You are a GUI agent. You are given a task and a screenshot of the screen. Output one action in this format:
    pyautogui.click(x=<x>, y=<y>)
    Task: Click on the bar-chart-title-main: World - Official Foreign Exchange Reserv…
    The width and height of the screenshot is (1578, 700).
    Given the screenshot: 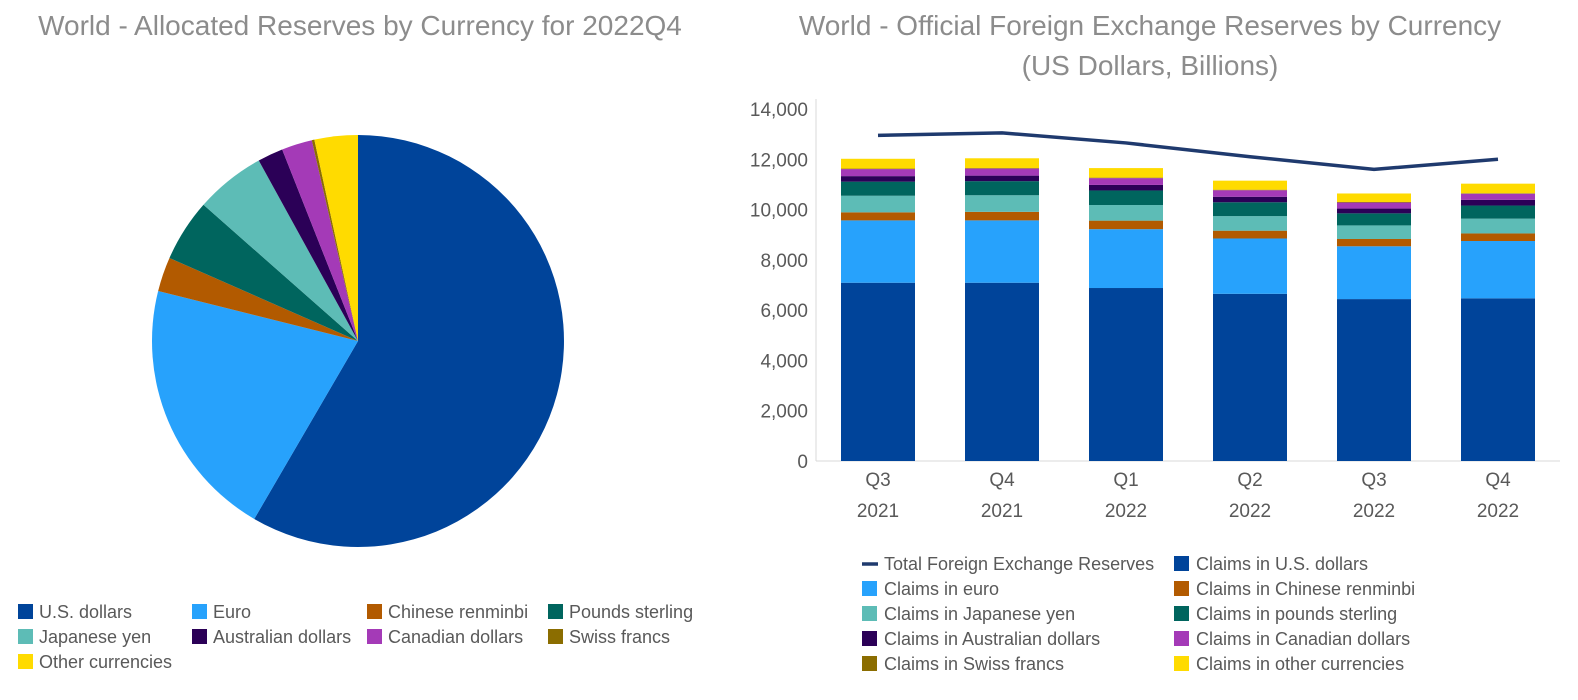 What is the action you would take?
    pyautogui.click(x=1150, y=25)
    